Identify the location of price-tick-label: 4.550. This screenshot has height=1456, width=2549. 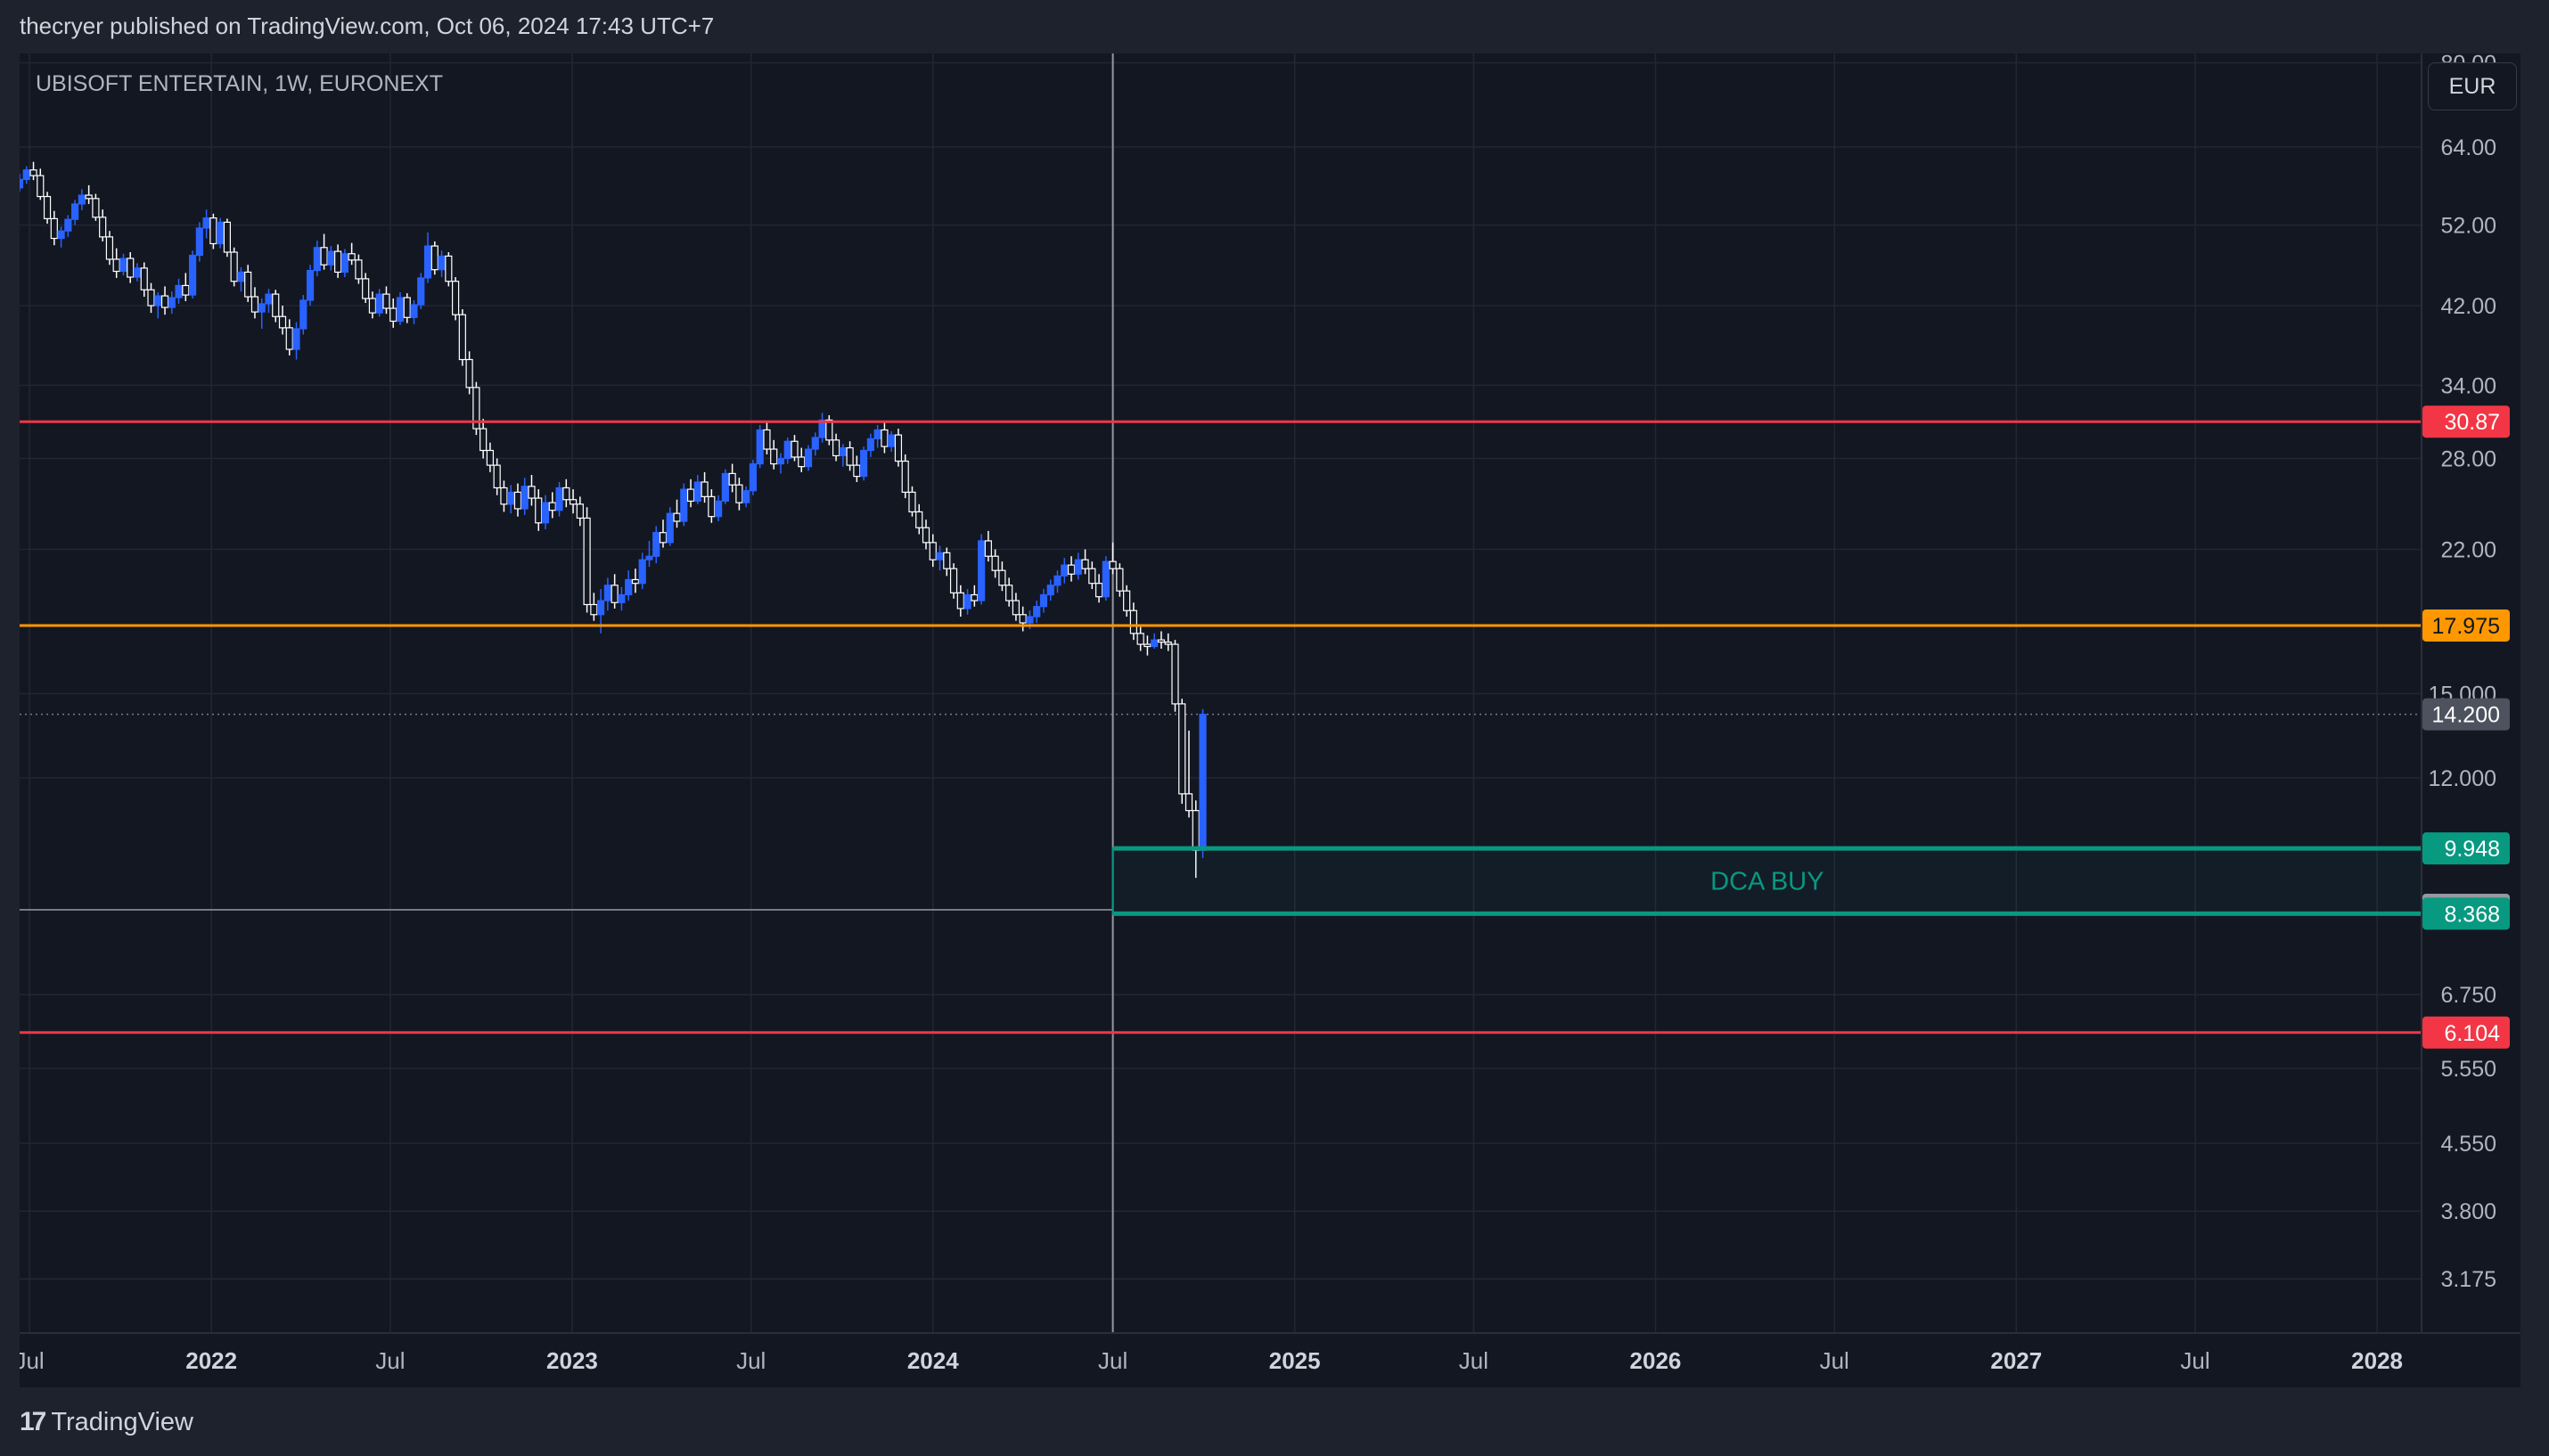
(2468, 1144).